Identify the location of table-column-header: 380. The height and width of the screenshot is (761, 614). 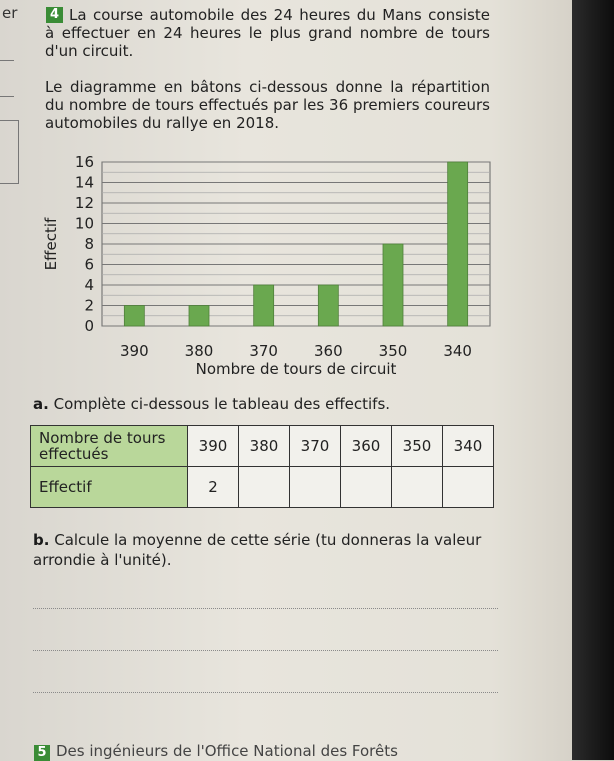
(264, 446).